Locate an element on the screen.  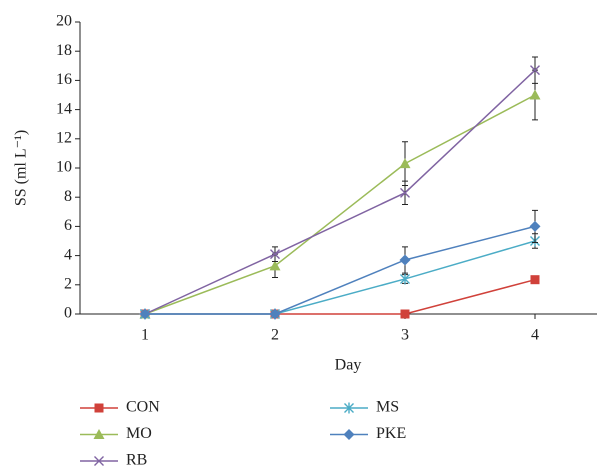
y-axis-label: SS (ml L⁻¹) is located at coordinates (21, 168).